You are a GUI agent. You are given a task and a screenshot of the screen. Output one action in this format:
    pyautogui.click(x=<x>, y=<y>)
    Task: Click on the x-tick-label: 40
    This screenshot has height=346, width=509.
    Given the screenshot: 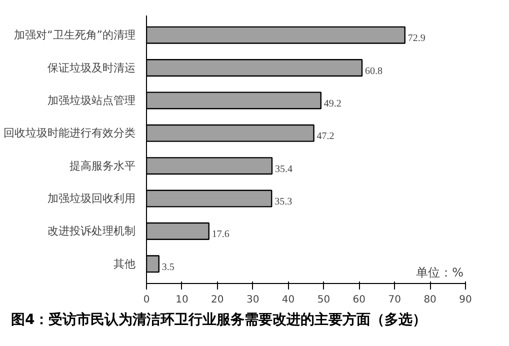 What is the action you would take?
    pyautogui.click(x=288, y=300)
    